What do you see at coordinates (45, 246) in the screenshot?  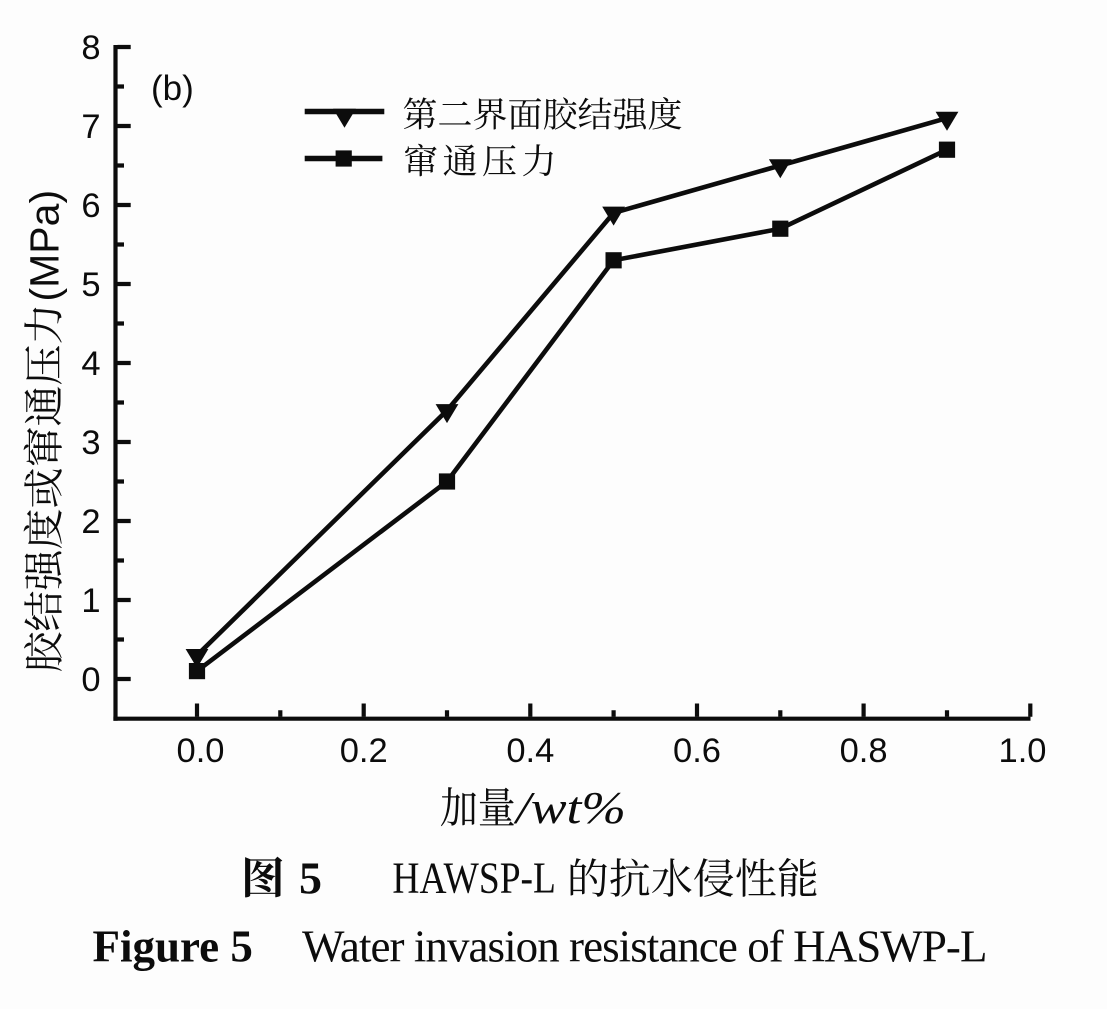 I see `svg-text: (MPa)` at bounding box center [45, 246].